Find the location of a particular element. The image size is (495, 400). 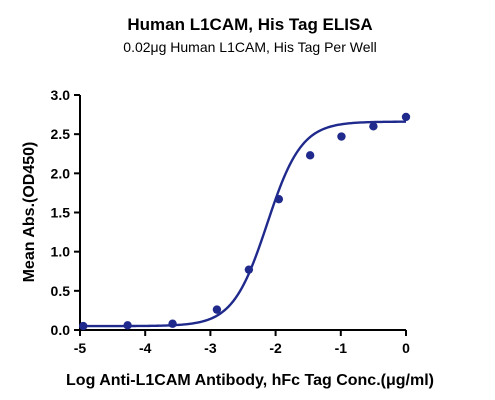

x-tick-label: -5 is located at coordinates (80, 348).